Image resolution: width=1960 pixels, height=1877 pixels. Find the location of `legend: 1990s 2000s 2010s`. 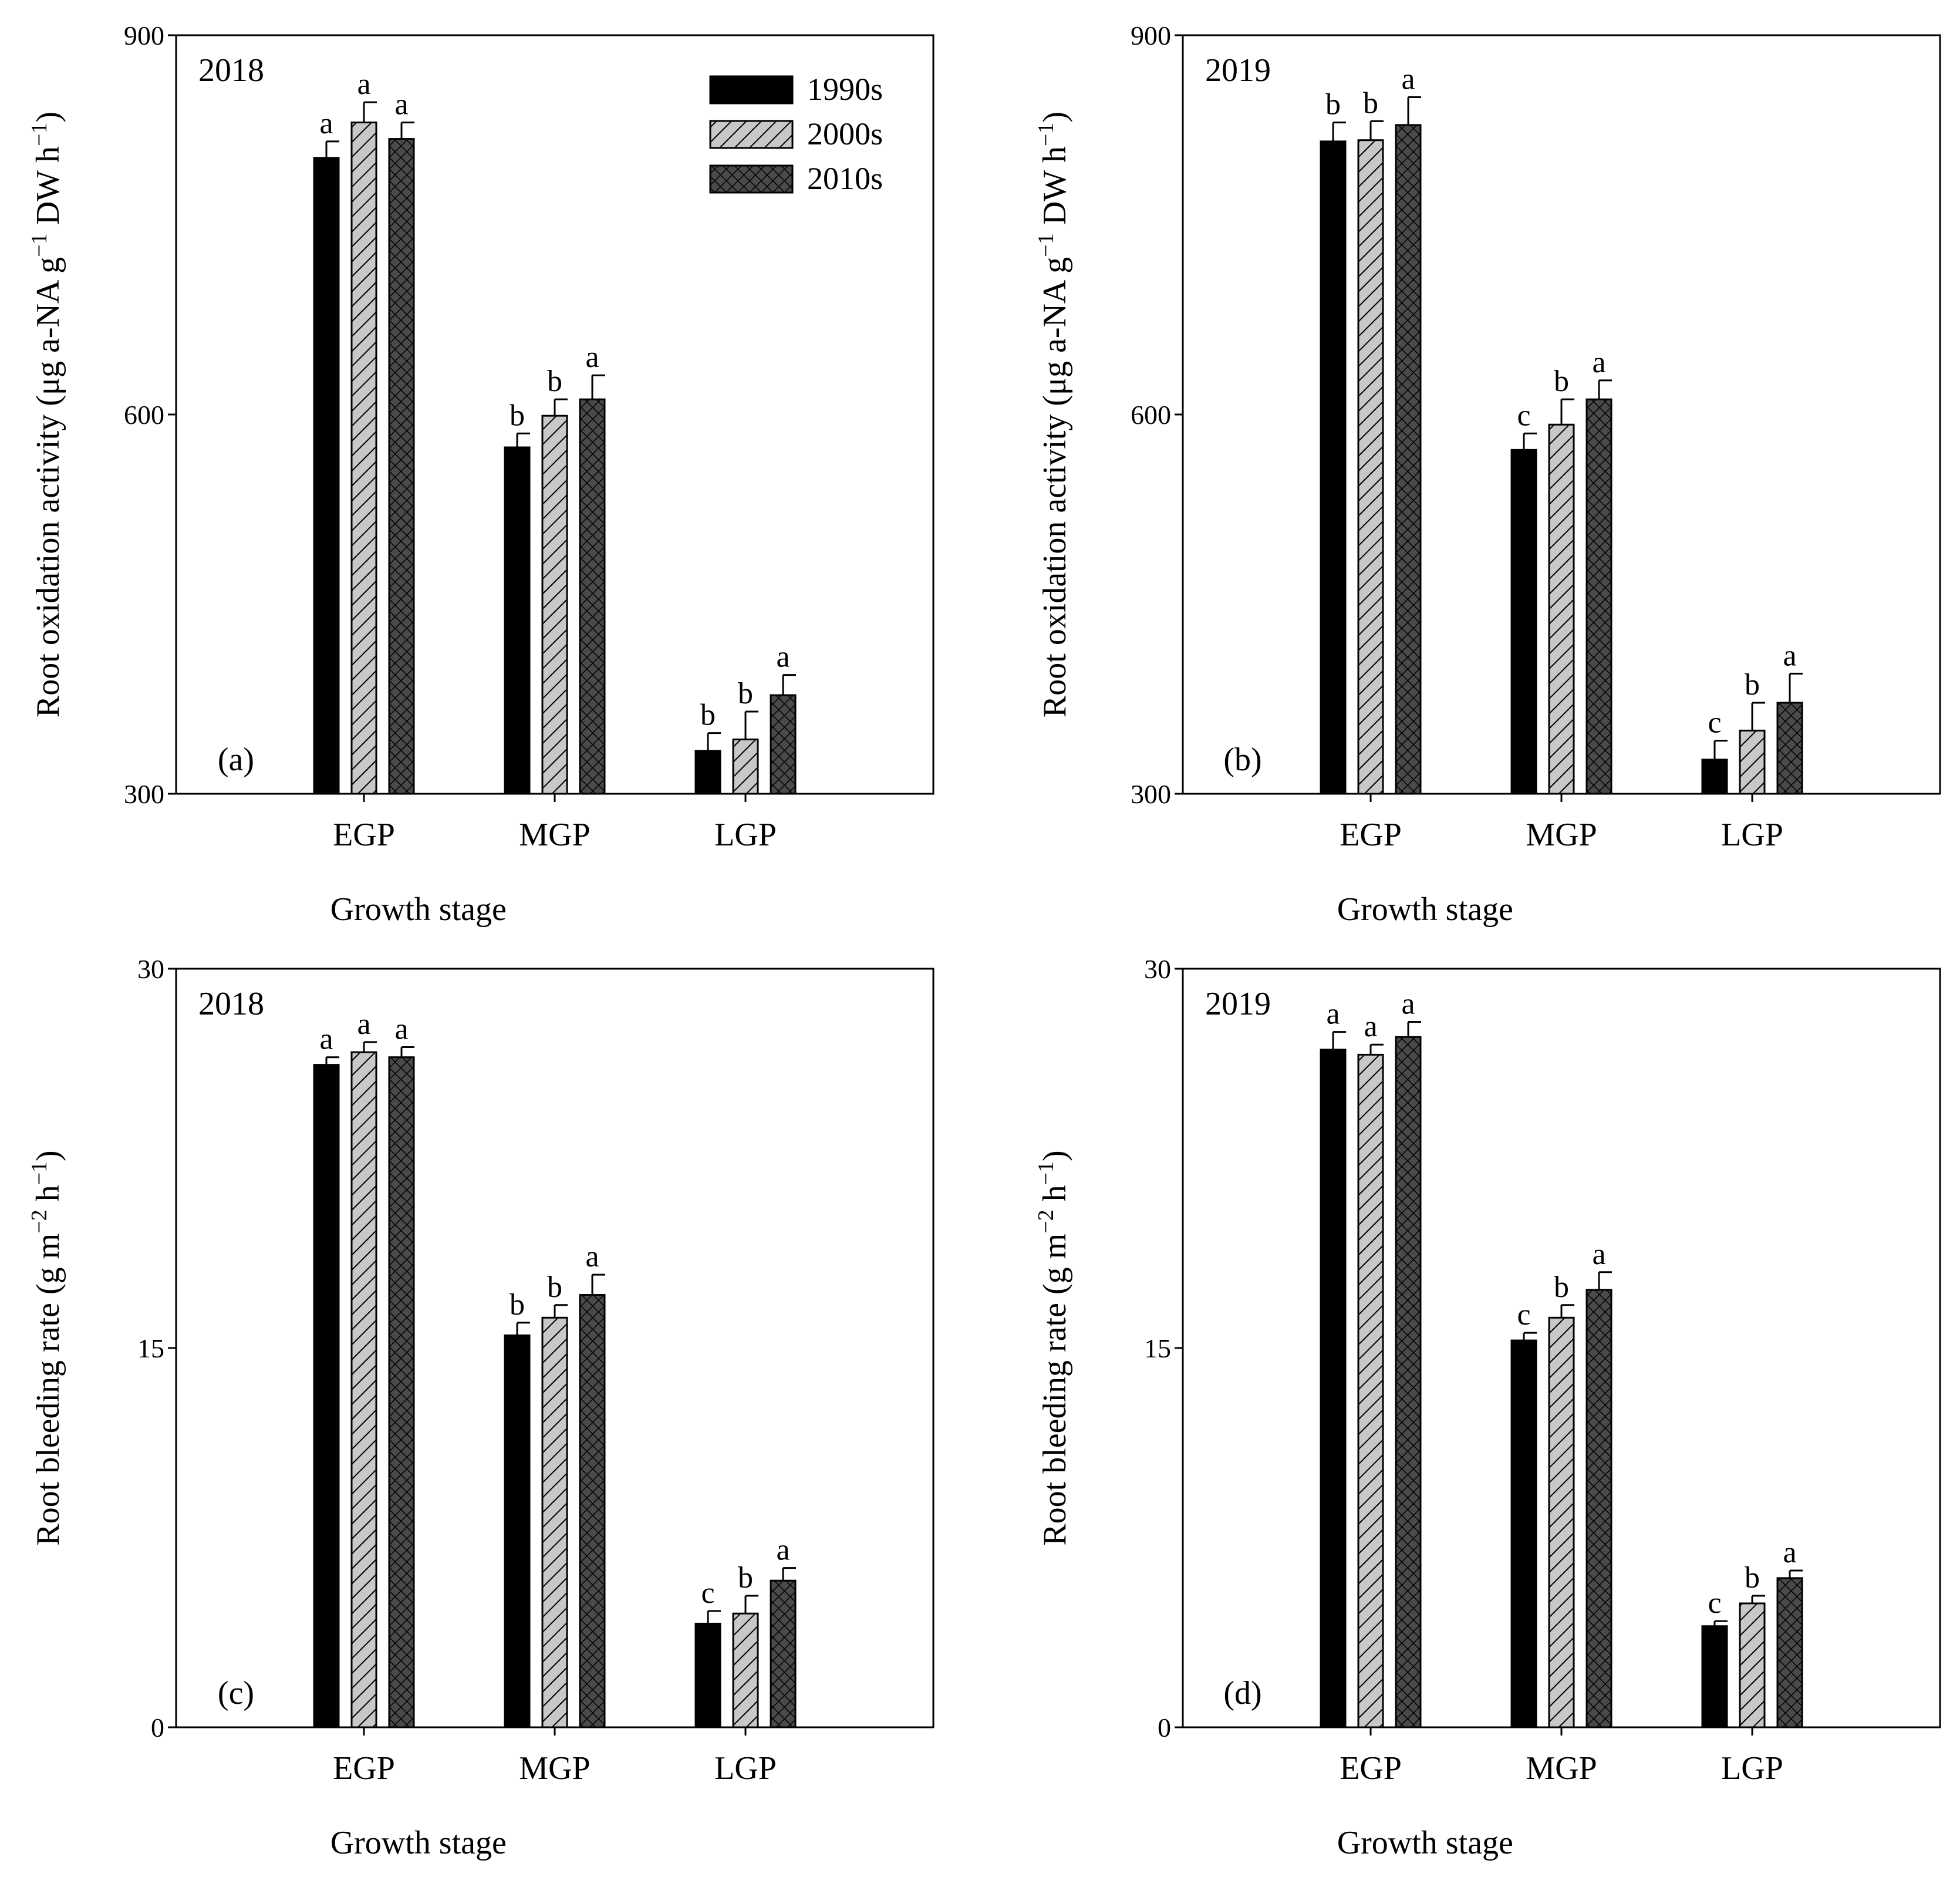

legend: 1990s 2000s 2010s is located at coordinates (796, 134).